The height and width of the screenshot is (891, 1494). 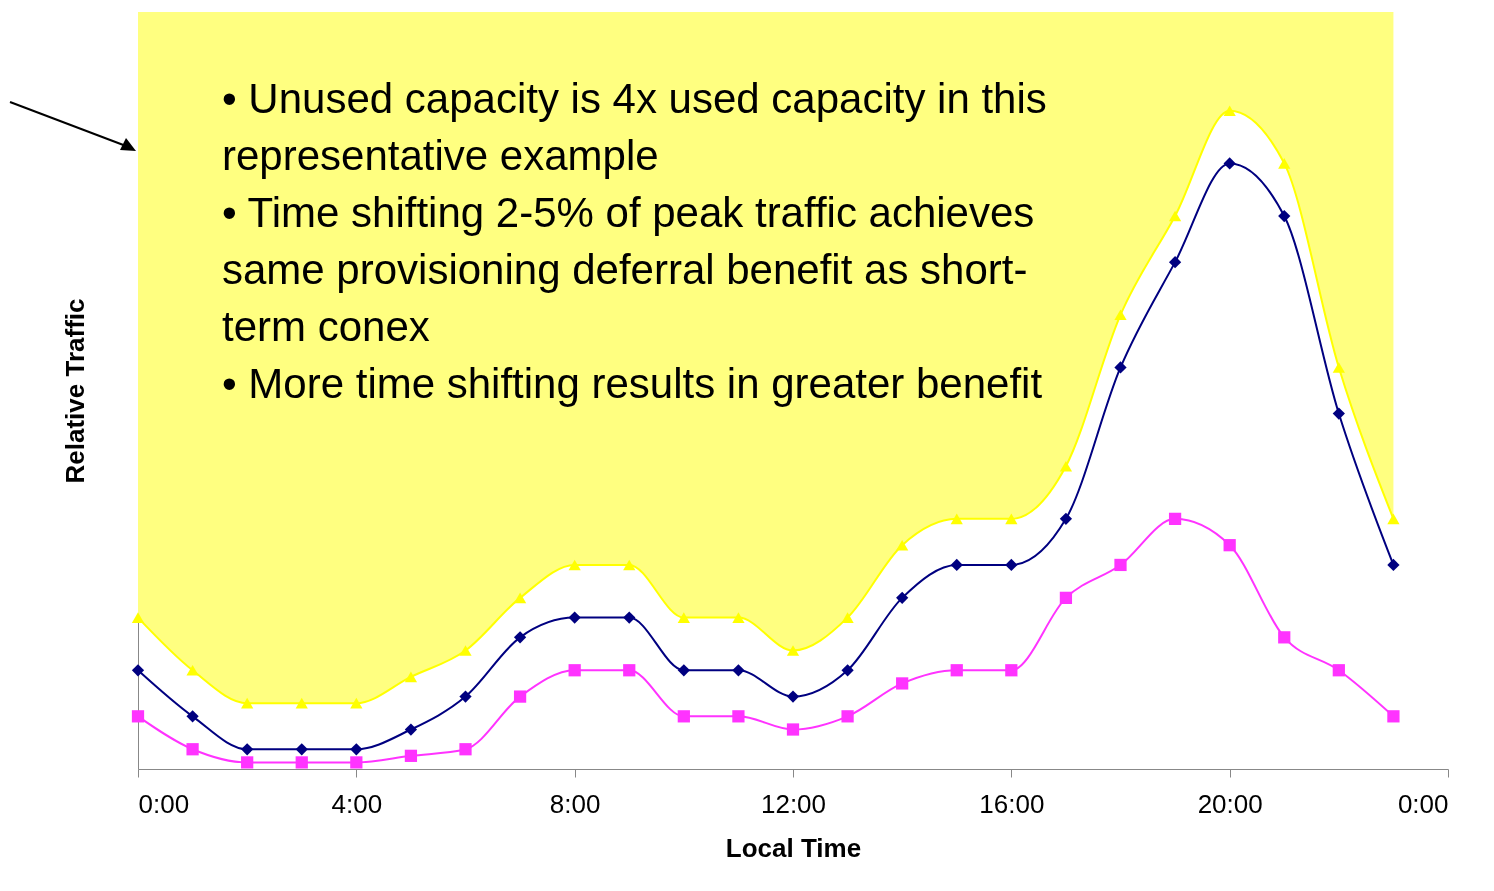 What do you see at coordinates (1230, 803) in the screenshot?
I see `x-tick-label: 20:00` at bounding box center [1230, 803].